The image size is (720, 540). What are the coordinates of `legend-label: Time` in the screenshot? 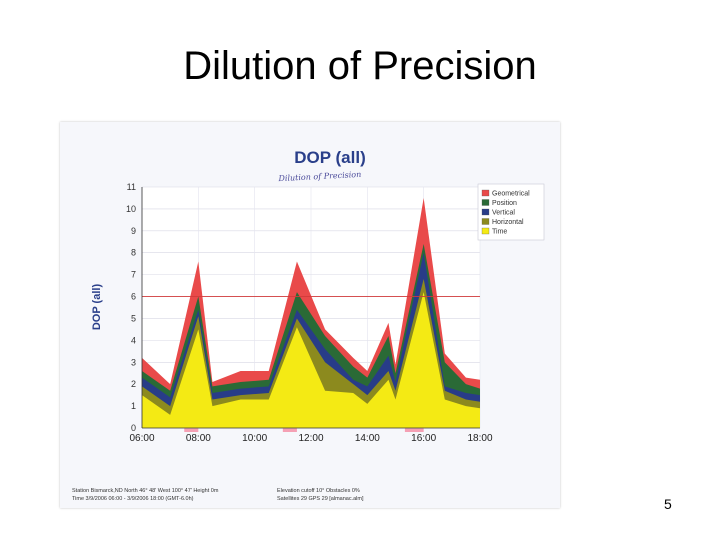 It's located at (499, 232).